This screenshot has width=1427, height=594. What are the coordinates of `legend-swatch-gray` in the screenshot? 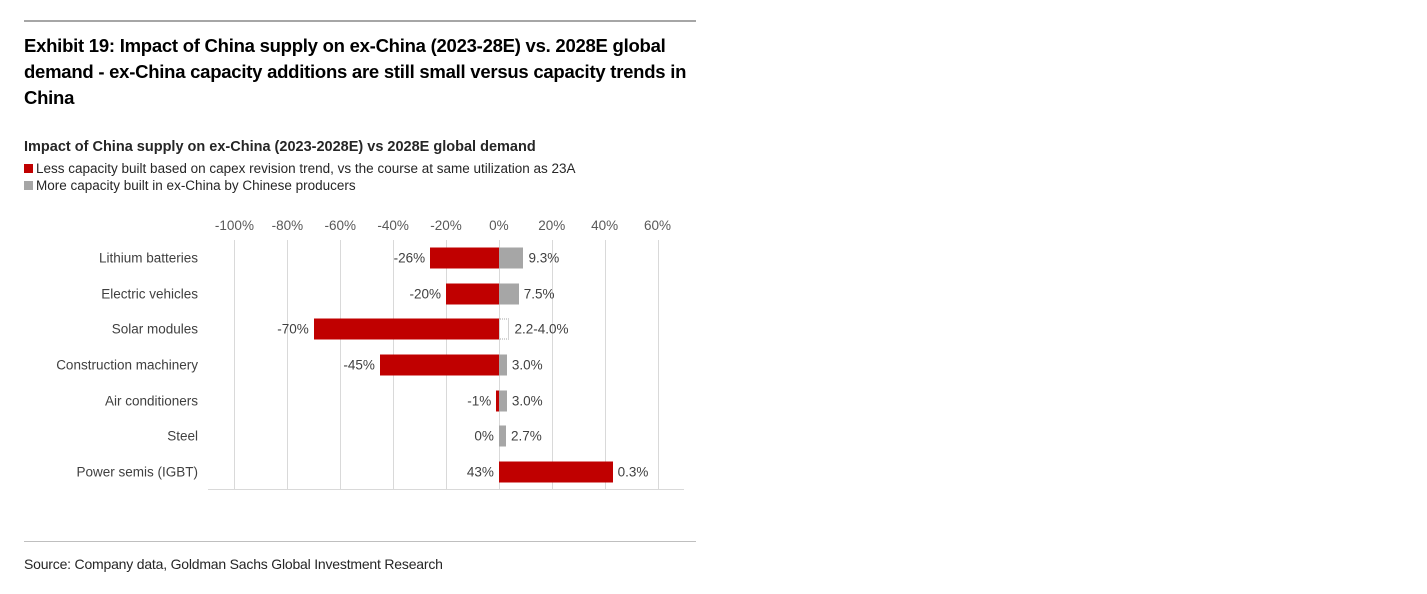 It's located at (28, 185).